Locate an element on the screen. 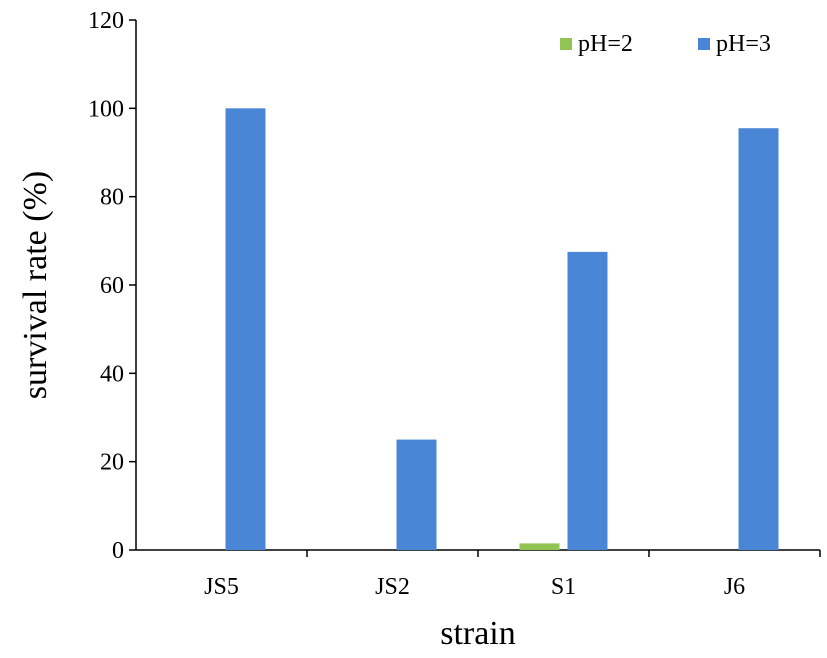 The height and width of the screenshot is (658, 827). legend-label: pH=3 is located at coordinates (743, 44).